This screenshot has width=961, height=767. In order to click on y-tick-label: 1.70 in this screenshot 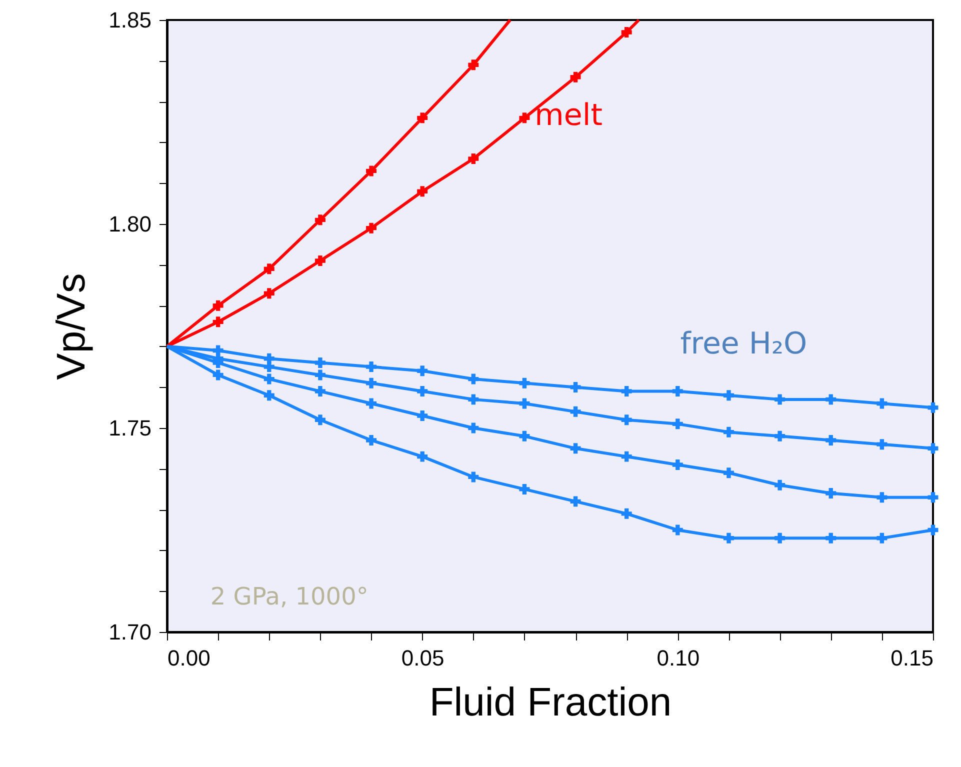, I will do `click(130, 632)`.